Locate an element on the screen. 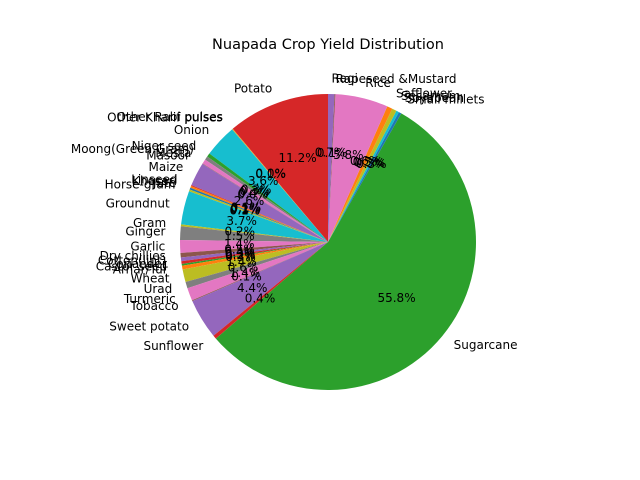 Image resolution: width=640 pixels, height=480 pixels. slice-pct-12: 0.1% is located at coordinates (245, 211).